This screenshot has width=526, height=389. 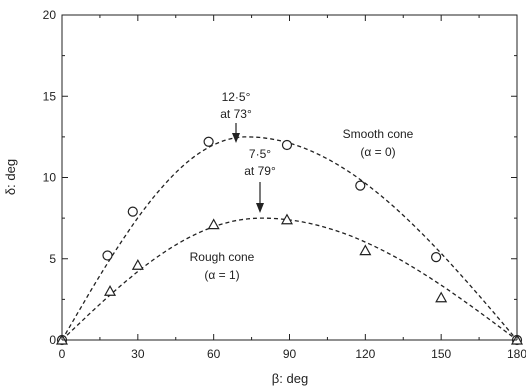 What do you see at coordinates (260, 154) in the screenshot?
I see `annotation-1-line-0: 7·5°` at bounding box center [260, 154].